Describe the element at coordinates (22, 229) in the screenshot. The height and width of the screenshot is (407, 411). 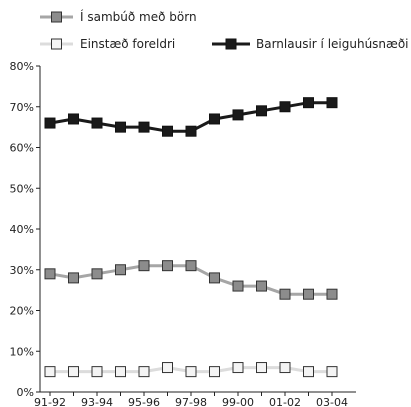
I see `y-tick-label-4: 40%` at that location.